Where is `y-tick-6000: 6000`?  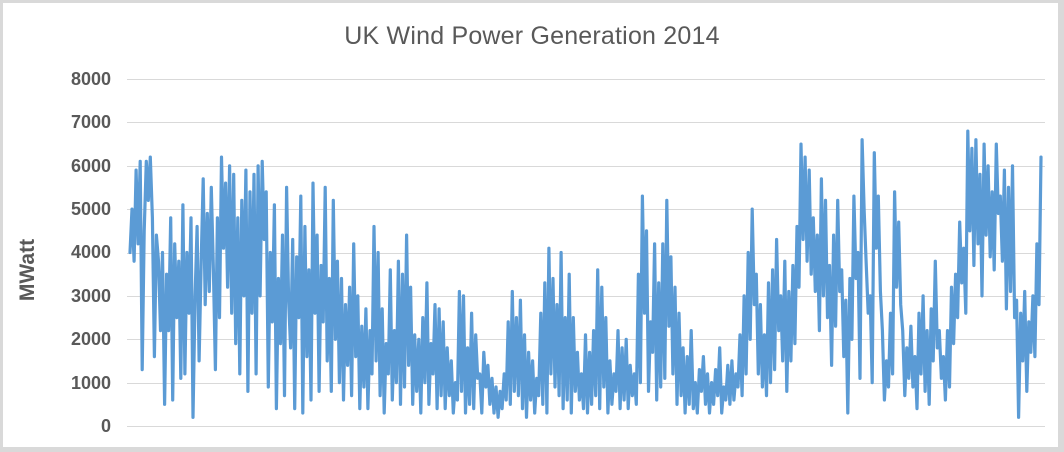
y-tick-6000: 6000 is located at coordinates (90, 166).